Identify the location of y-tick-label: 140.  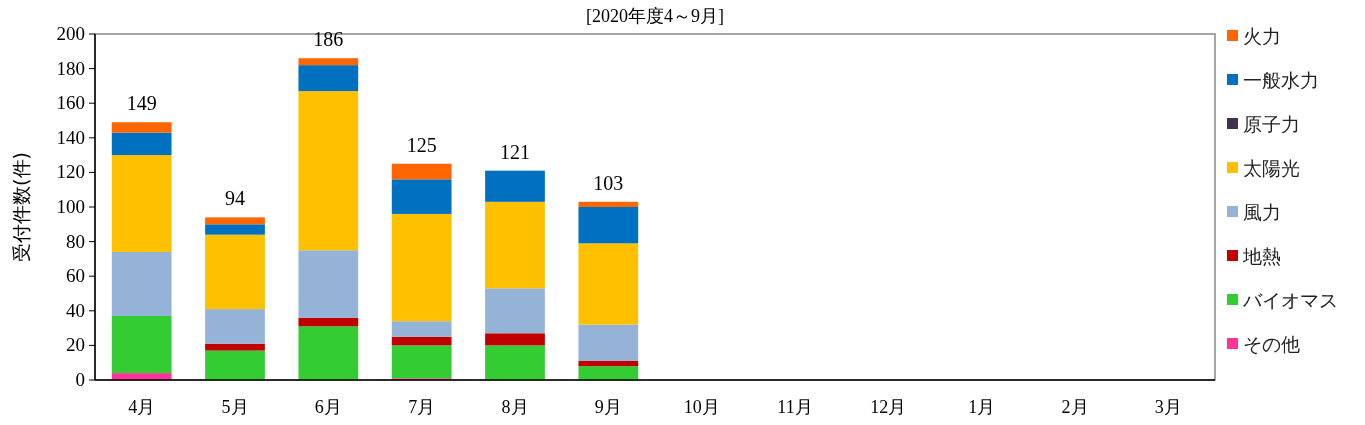
(70, 137).